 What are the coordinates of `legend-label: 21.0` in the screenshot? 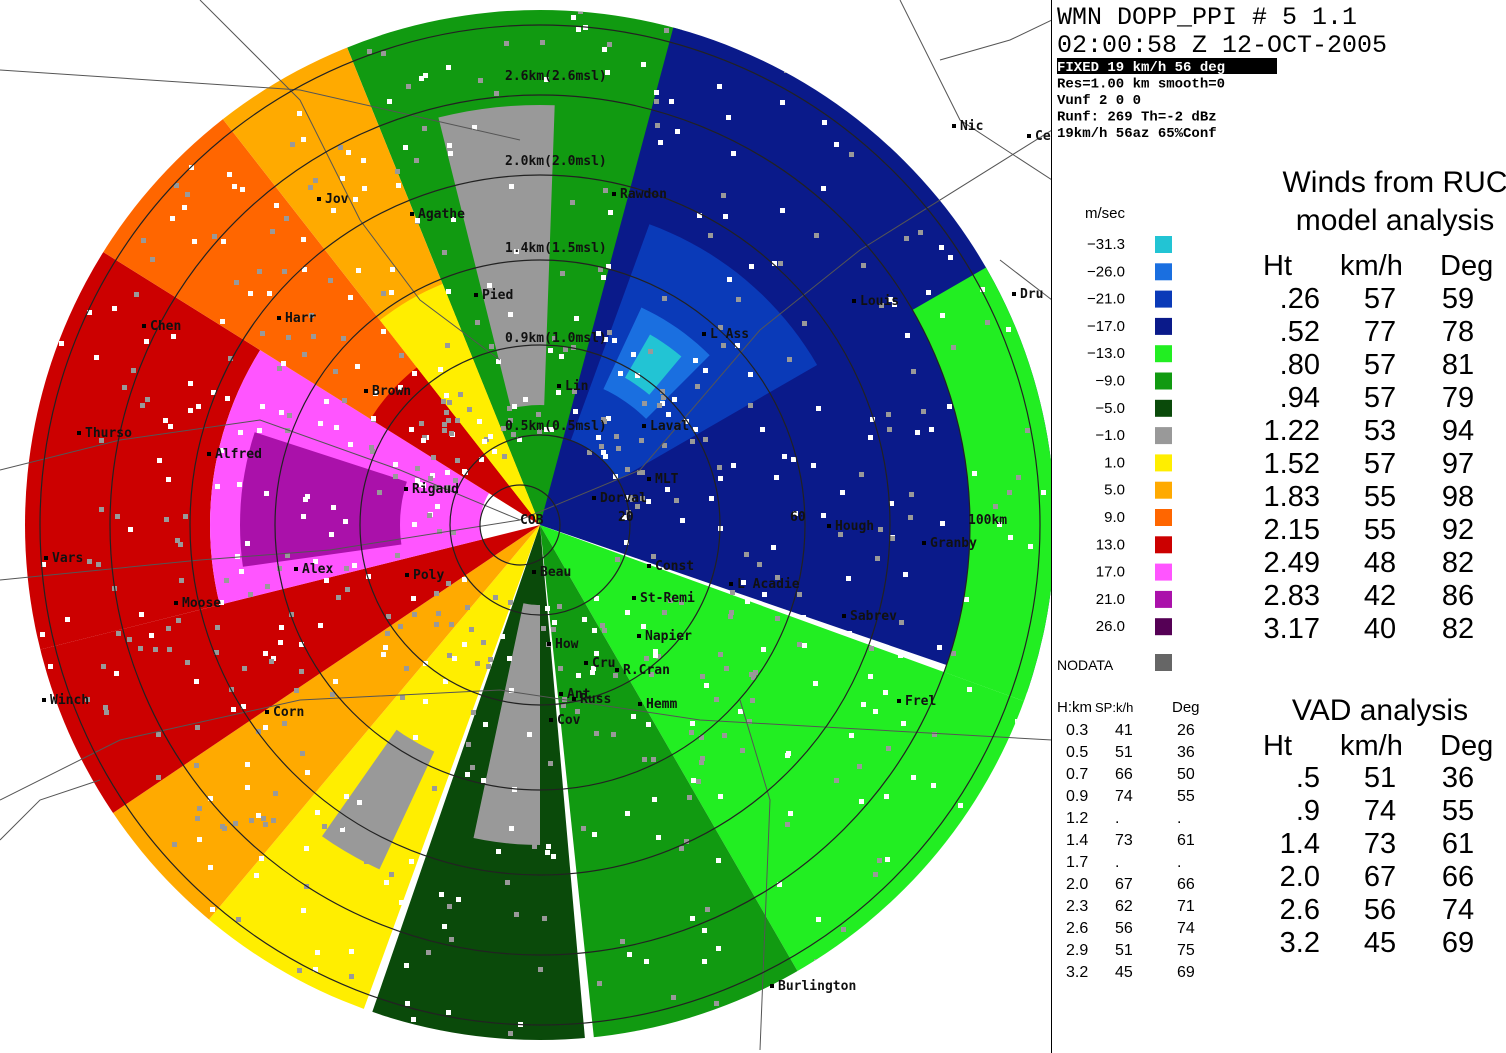 It's located at (1110, 599).